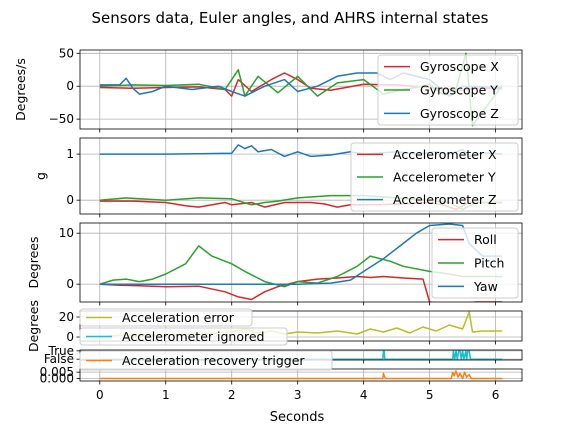 The image size is (580, 429). I want to click on legend-label: Accelerometer Z, so click(445, 199).